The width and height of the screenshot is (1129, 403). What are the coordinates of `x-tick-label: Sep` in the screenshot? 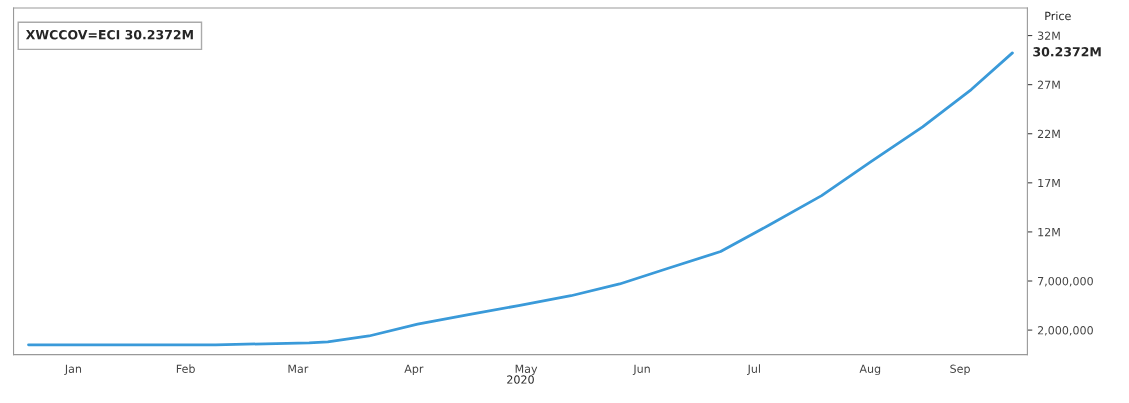 It's located at (960, 370).